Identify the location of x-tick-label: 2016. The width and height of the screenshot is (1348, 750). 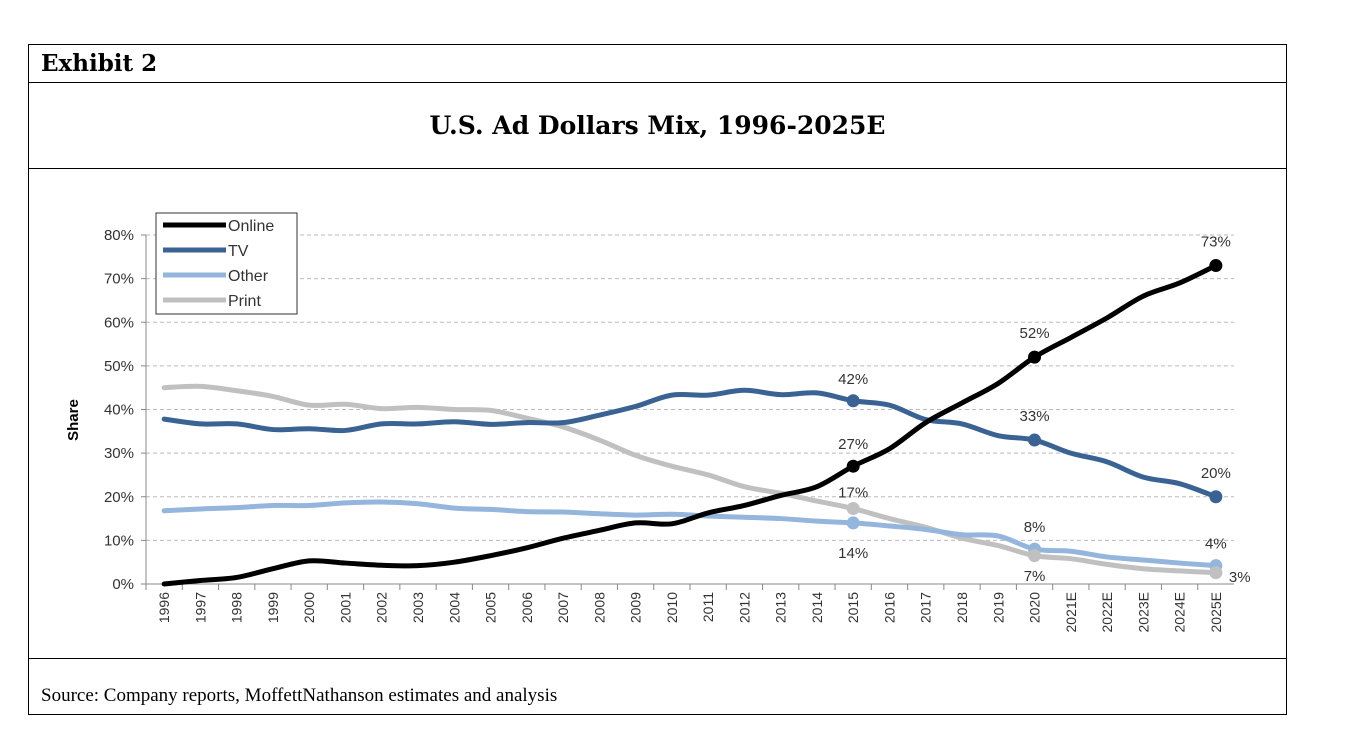
(889, 607).